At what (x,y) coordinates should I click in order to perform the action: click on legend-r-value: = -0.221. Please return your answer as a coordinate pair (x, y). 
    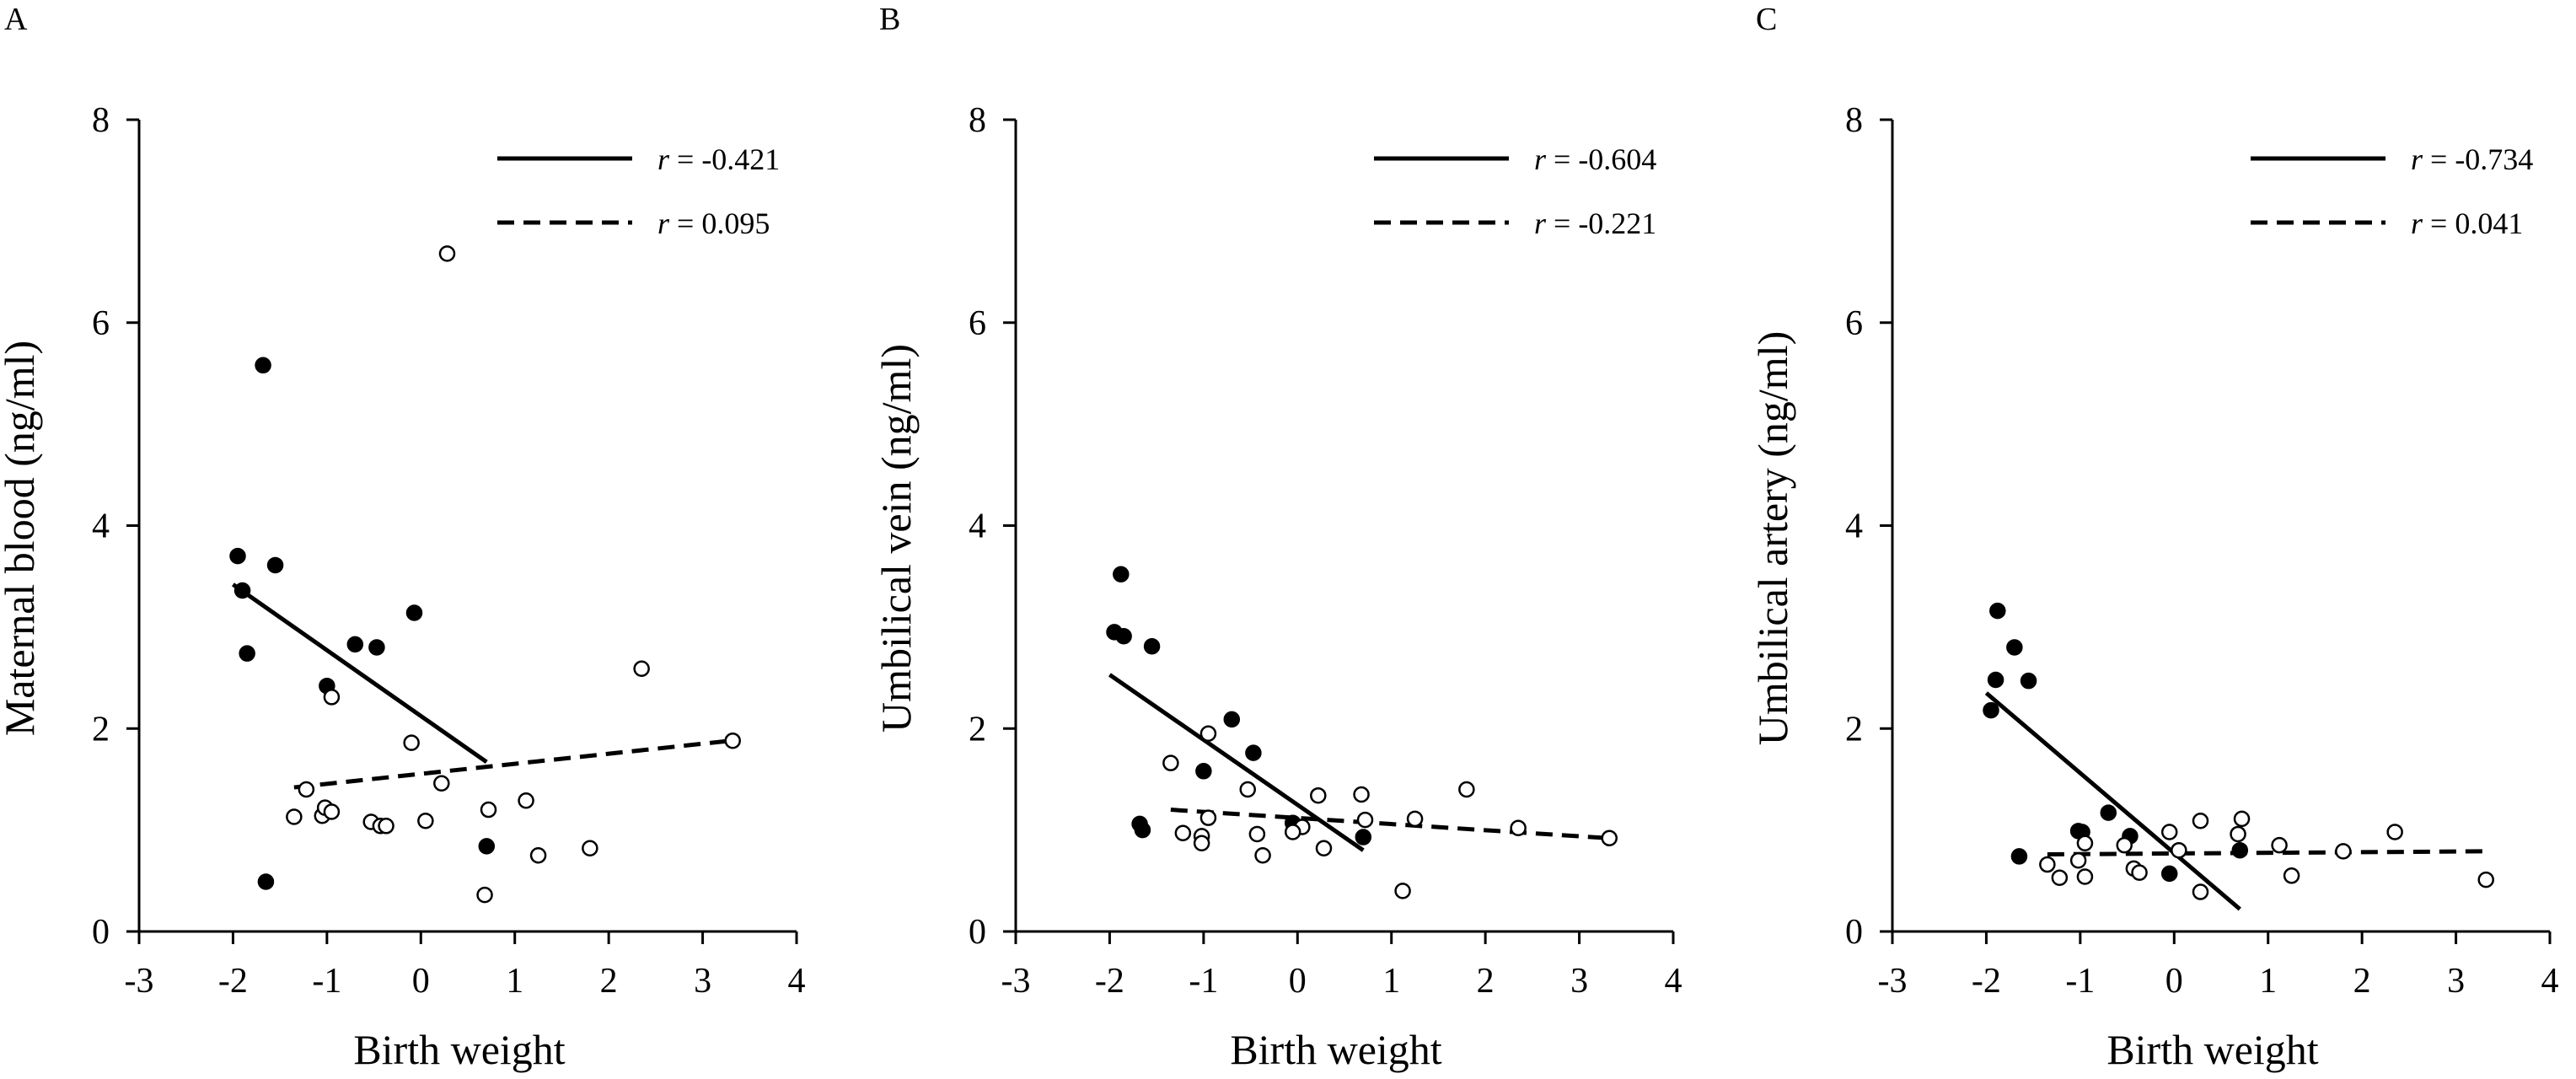
    Looking at the image, I should click on (1601, 223).